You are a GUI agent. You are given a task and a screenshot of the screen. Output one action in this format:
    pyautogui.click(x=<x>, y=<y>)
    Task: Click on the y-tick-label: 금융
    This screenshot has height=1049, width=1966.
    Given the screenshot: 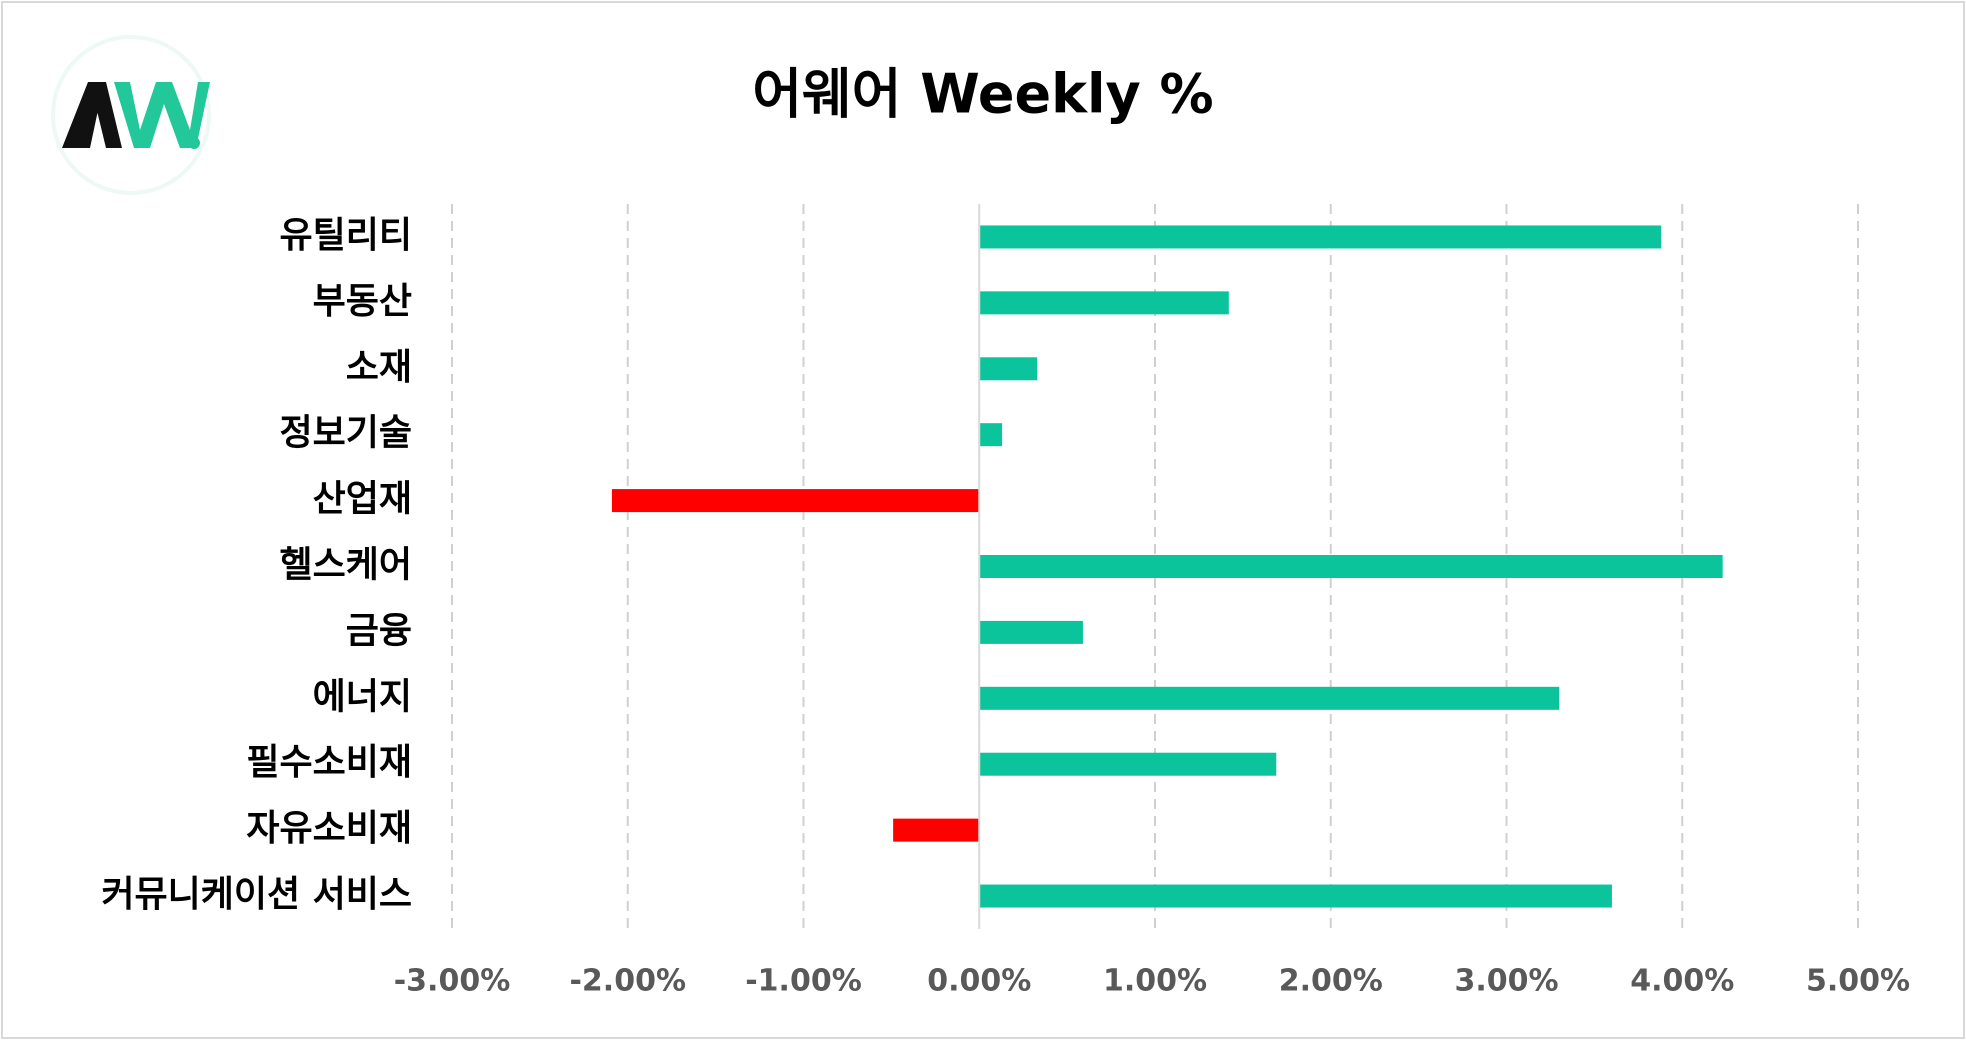 What is the action you would take?
    pyautogui.click(x=379, y=630)
    